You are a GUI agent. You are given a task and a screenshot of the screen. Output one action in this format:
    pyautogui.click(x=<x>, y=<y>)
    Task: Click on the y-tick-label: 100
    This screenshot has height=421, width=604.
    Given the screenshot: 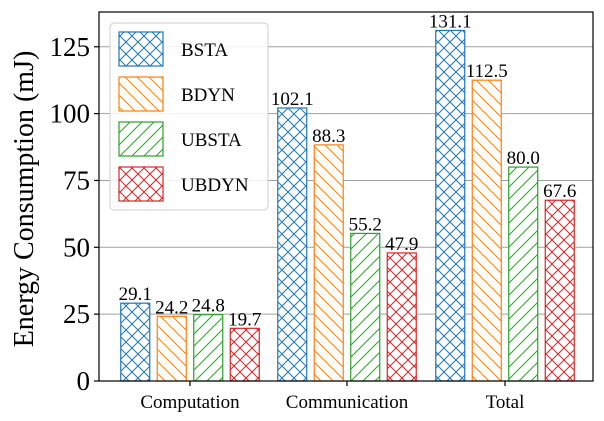 What is the action you would take?
    pyautogui.click(x=70, y=114)
    